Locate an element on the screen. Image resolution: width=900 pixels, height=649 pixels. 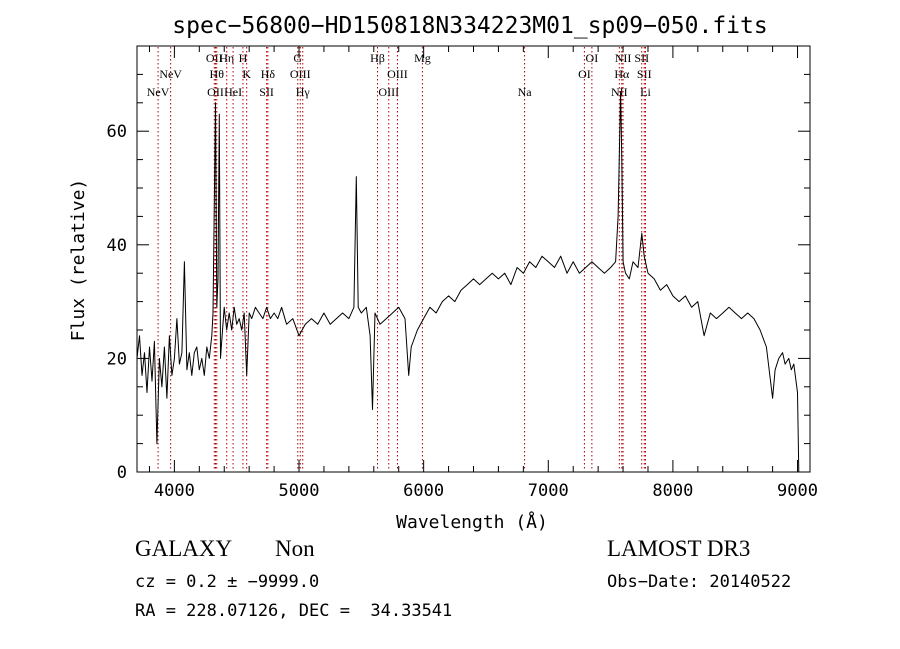
line-marker-label-16: OIII is located at coordinates (397, 74).